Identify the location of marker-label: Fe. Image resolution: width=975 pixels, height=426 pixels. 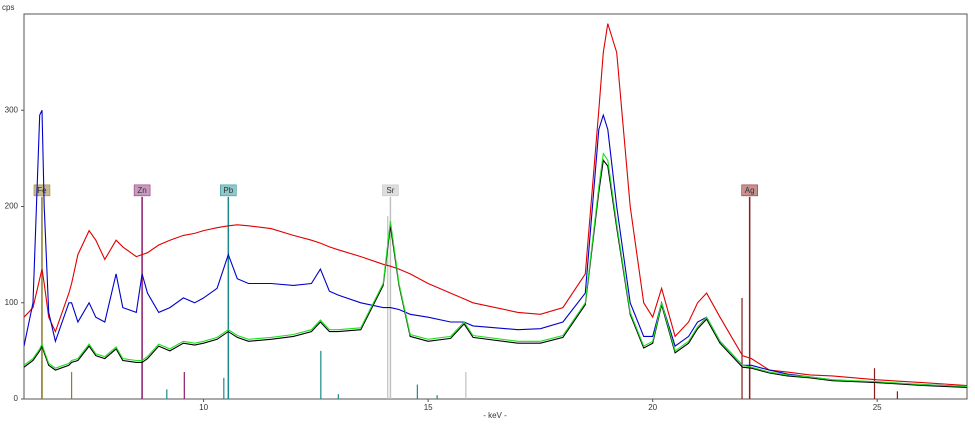
(42, 190).